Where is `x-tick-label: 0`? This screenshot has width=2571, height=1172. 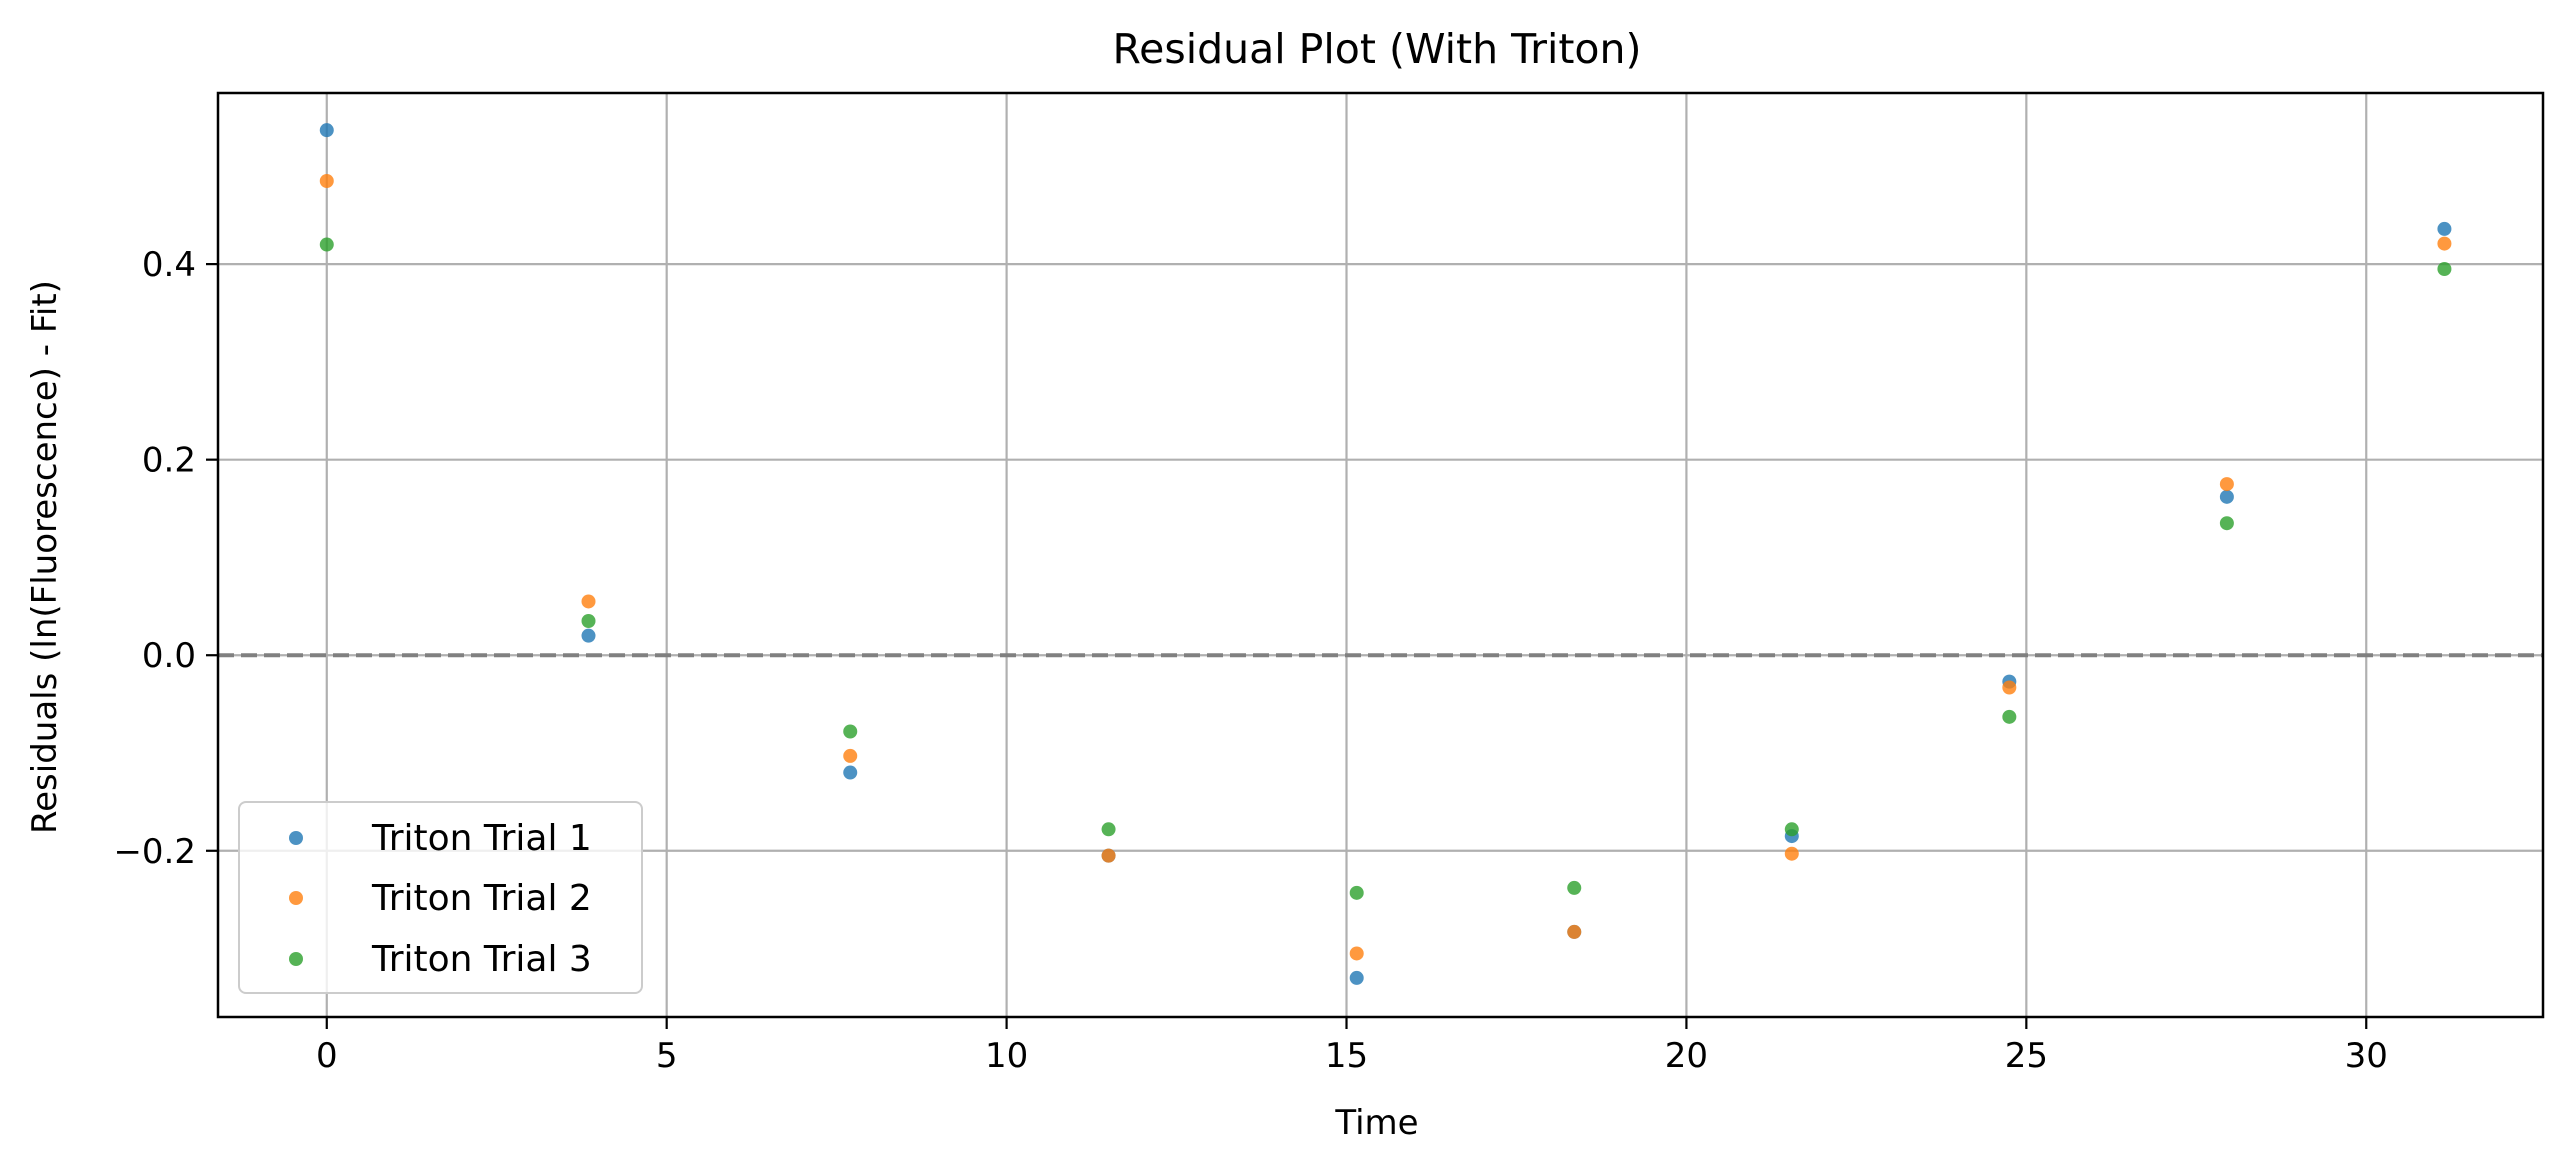 x-tick-label: 0 is located at coordinates (327, 1056).